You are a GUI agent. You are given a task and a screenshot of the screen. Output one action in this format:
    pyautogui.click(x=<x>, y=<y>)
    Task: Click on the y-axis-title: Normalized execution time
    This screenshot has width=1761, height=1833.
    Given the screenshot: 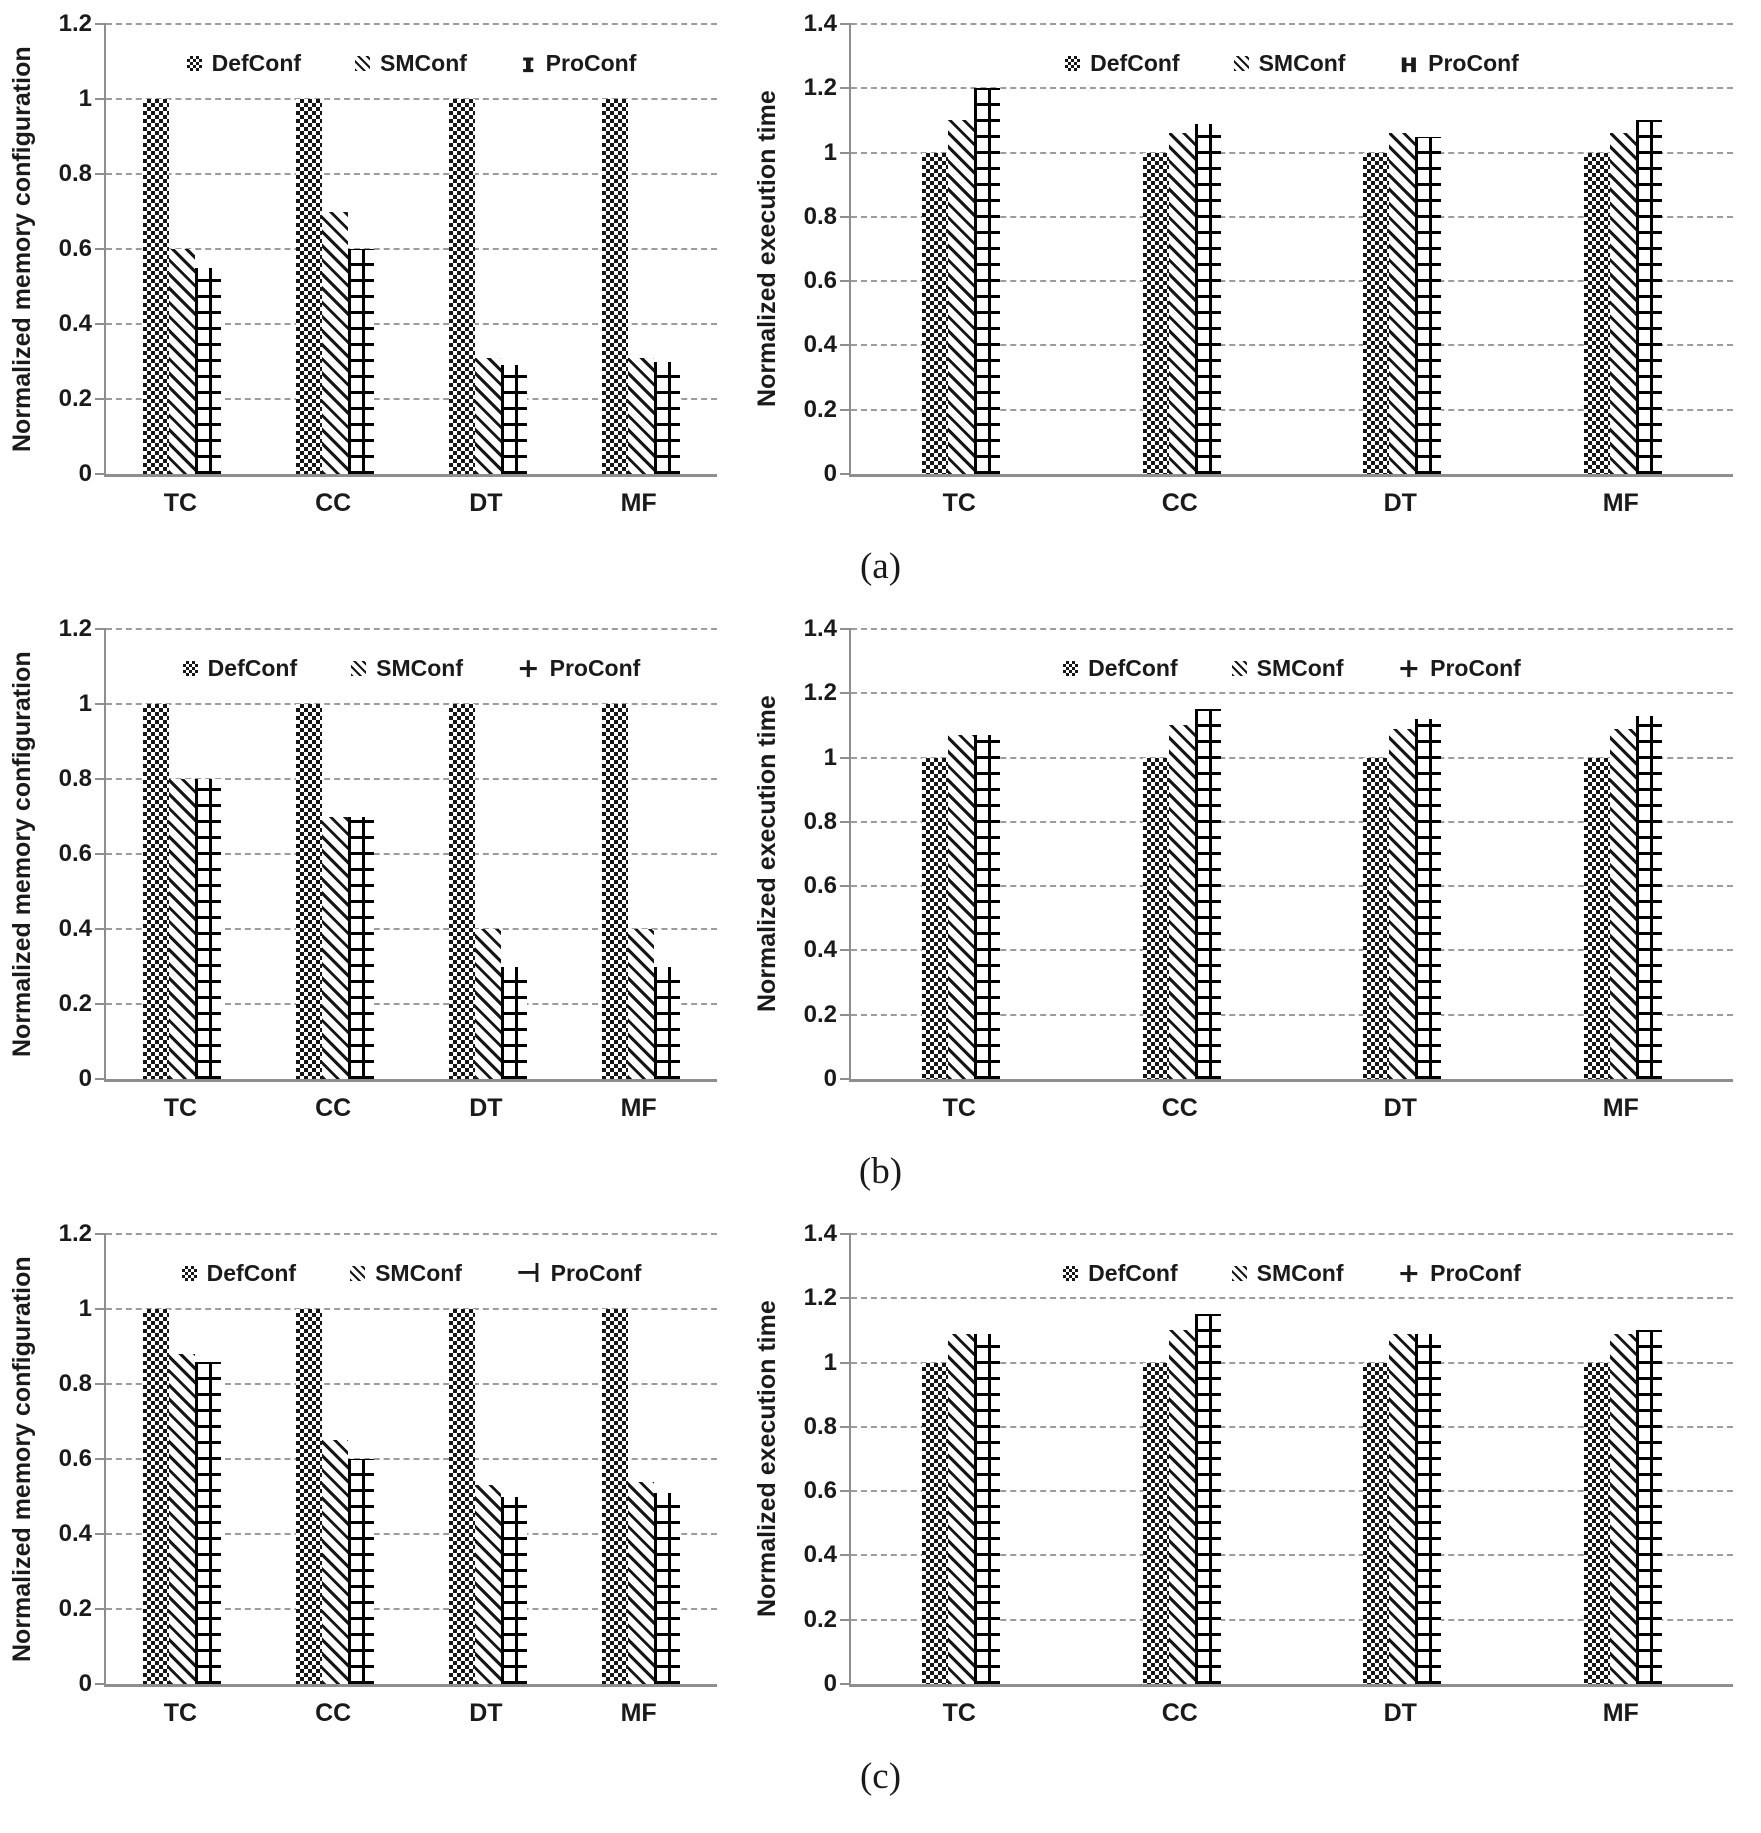 What is the action you would take?
    pyautogui.click(x=767, y=249)
    